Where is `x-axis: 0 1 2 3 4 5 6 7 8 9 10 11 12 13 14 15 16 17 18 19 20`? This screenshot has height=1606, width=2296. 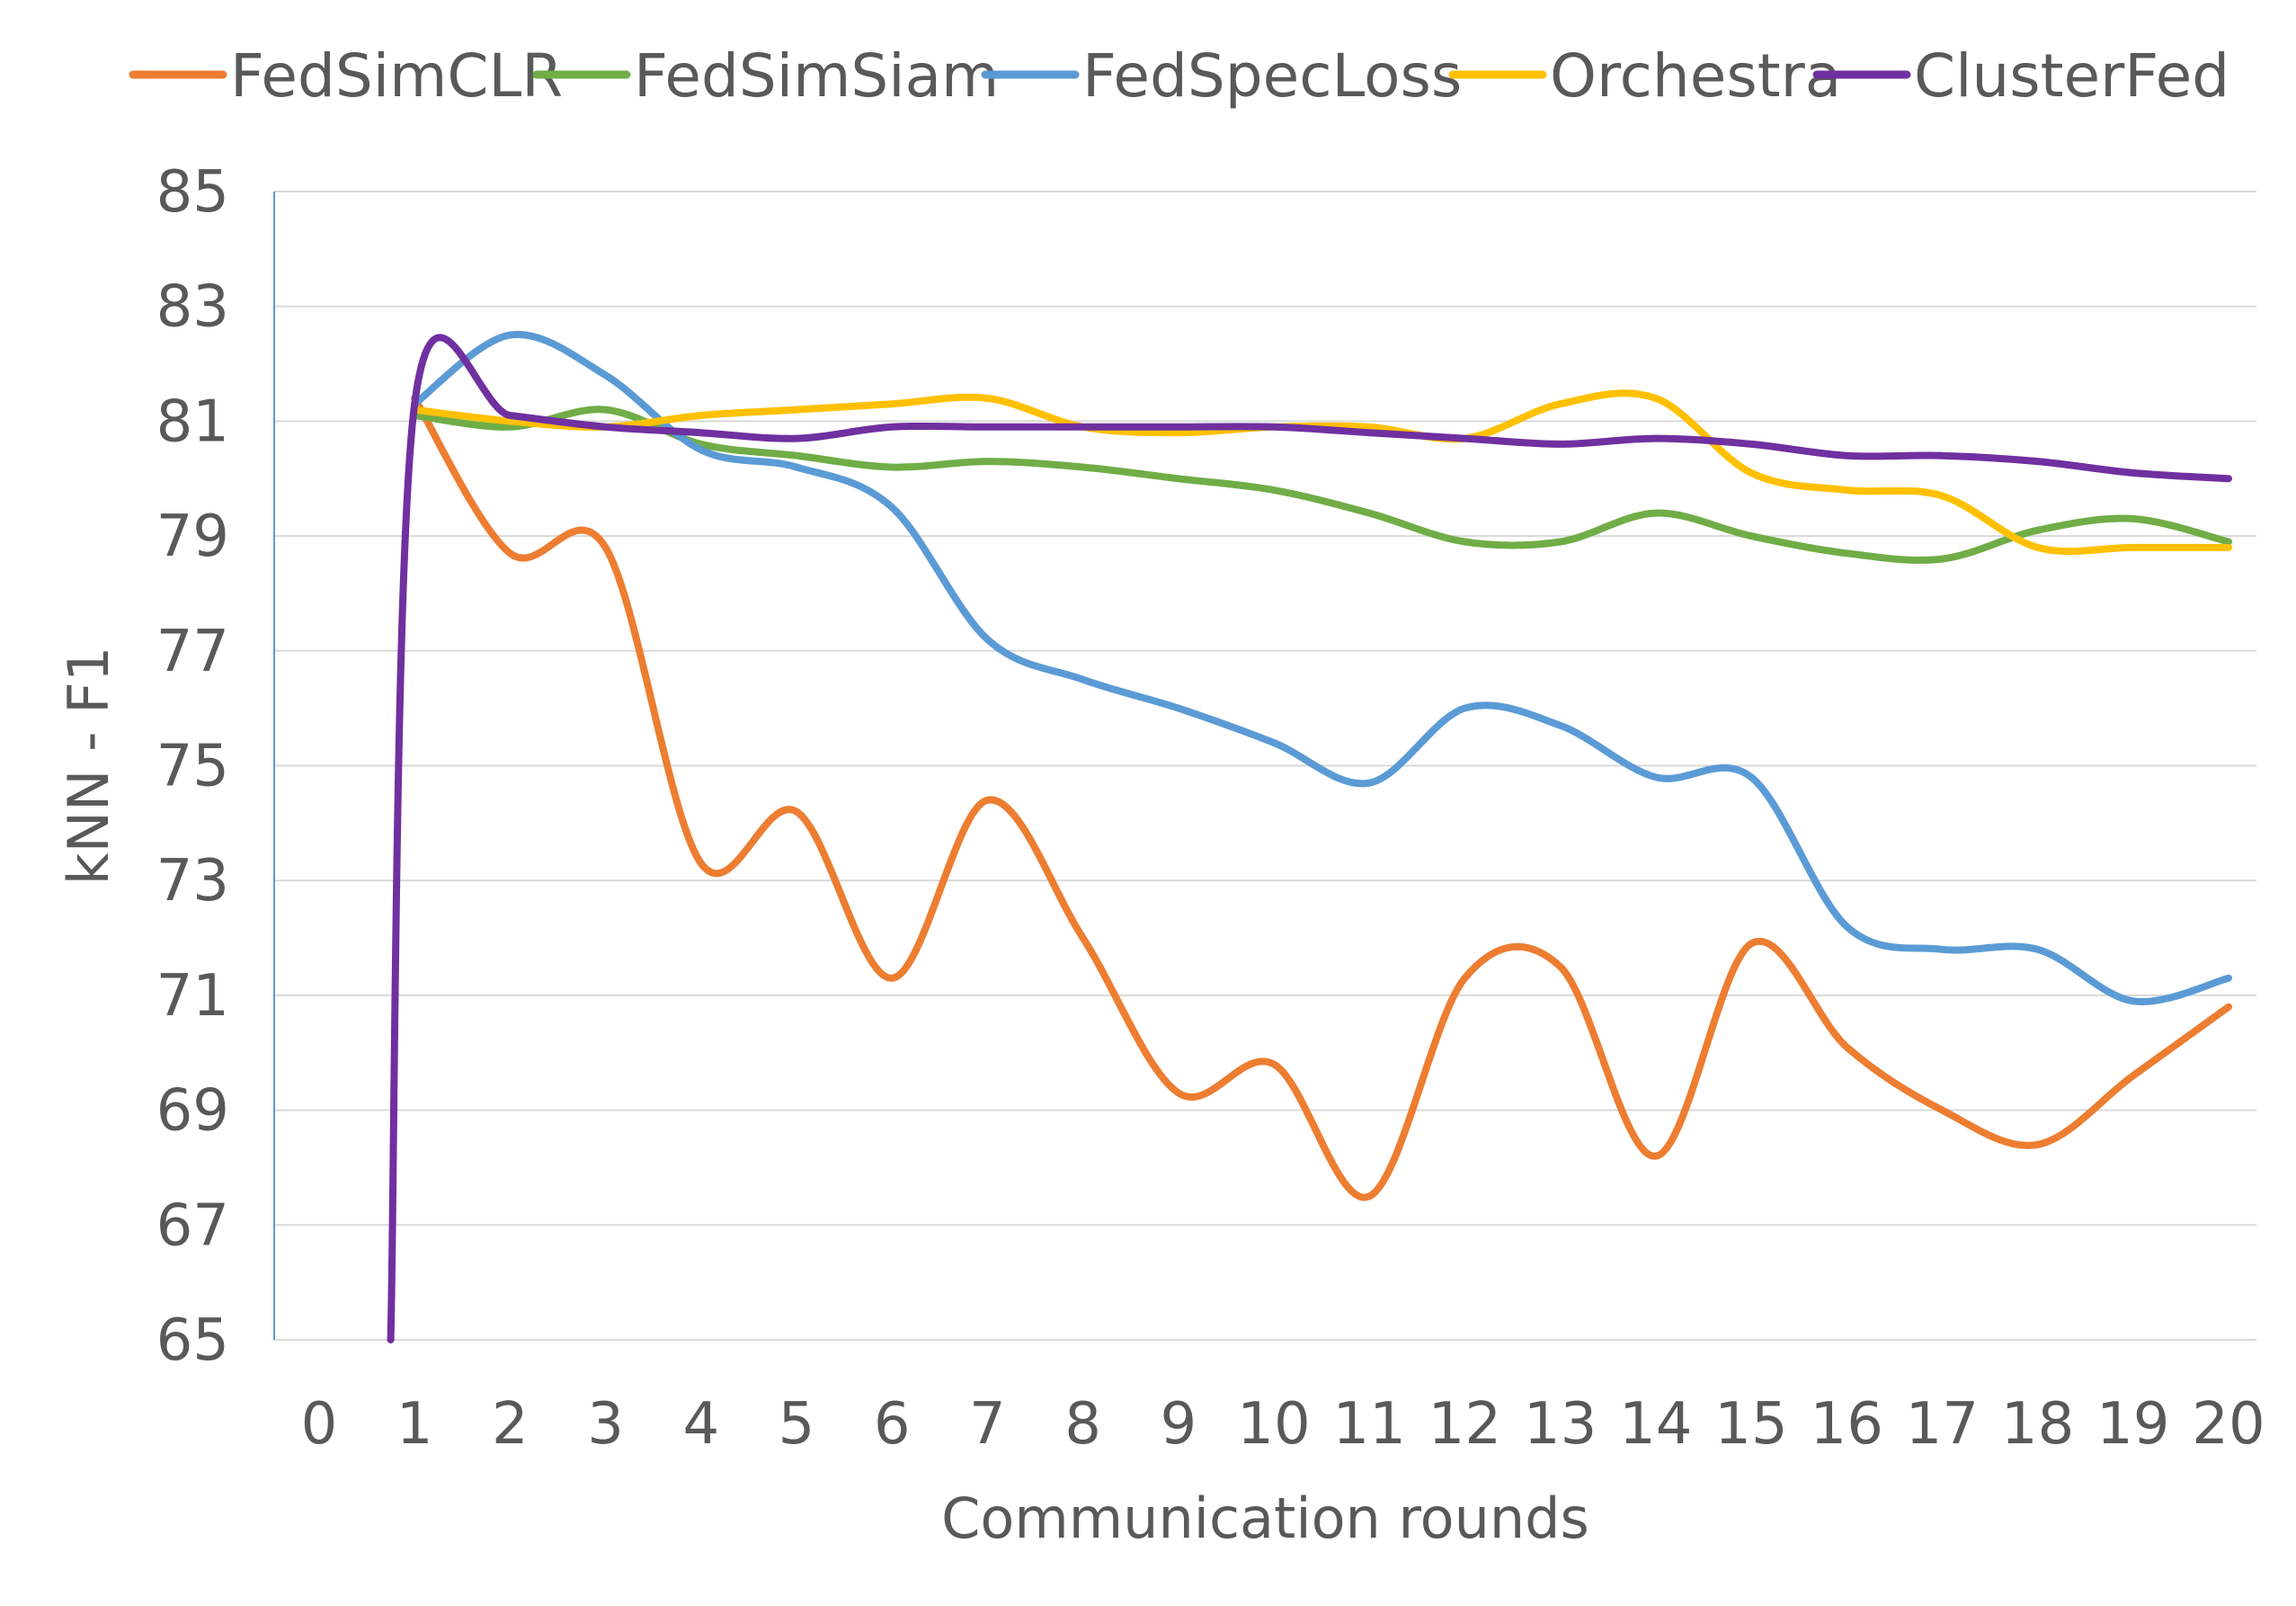
x-axis: 0 1 2 3 4 5 6 7 8 9 10 11 12 13 14 15 16 17 18 19 20 is located at coordinates (1283, 1424).